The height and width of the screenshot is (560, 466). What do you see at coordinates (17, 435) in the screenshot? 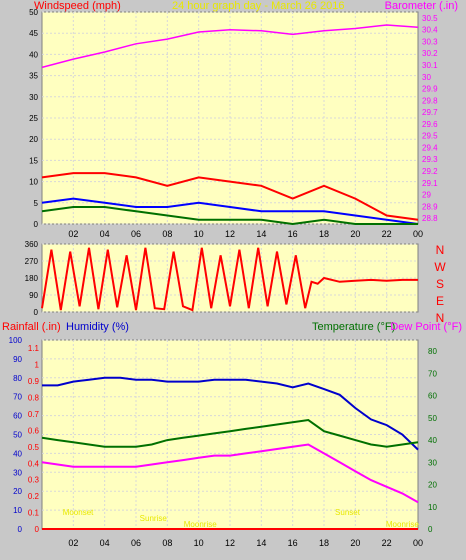
I see `humidity-tick-label: 50` at bounding box center [17, 435].